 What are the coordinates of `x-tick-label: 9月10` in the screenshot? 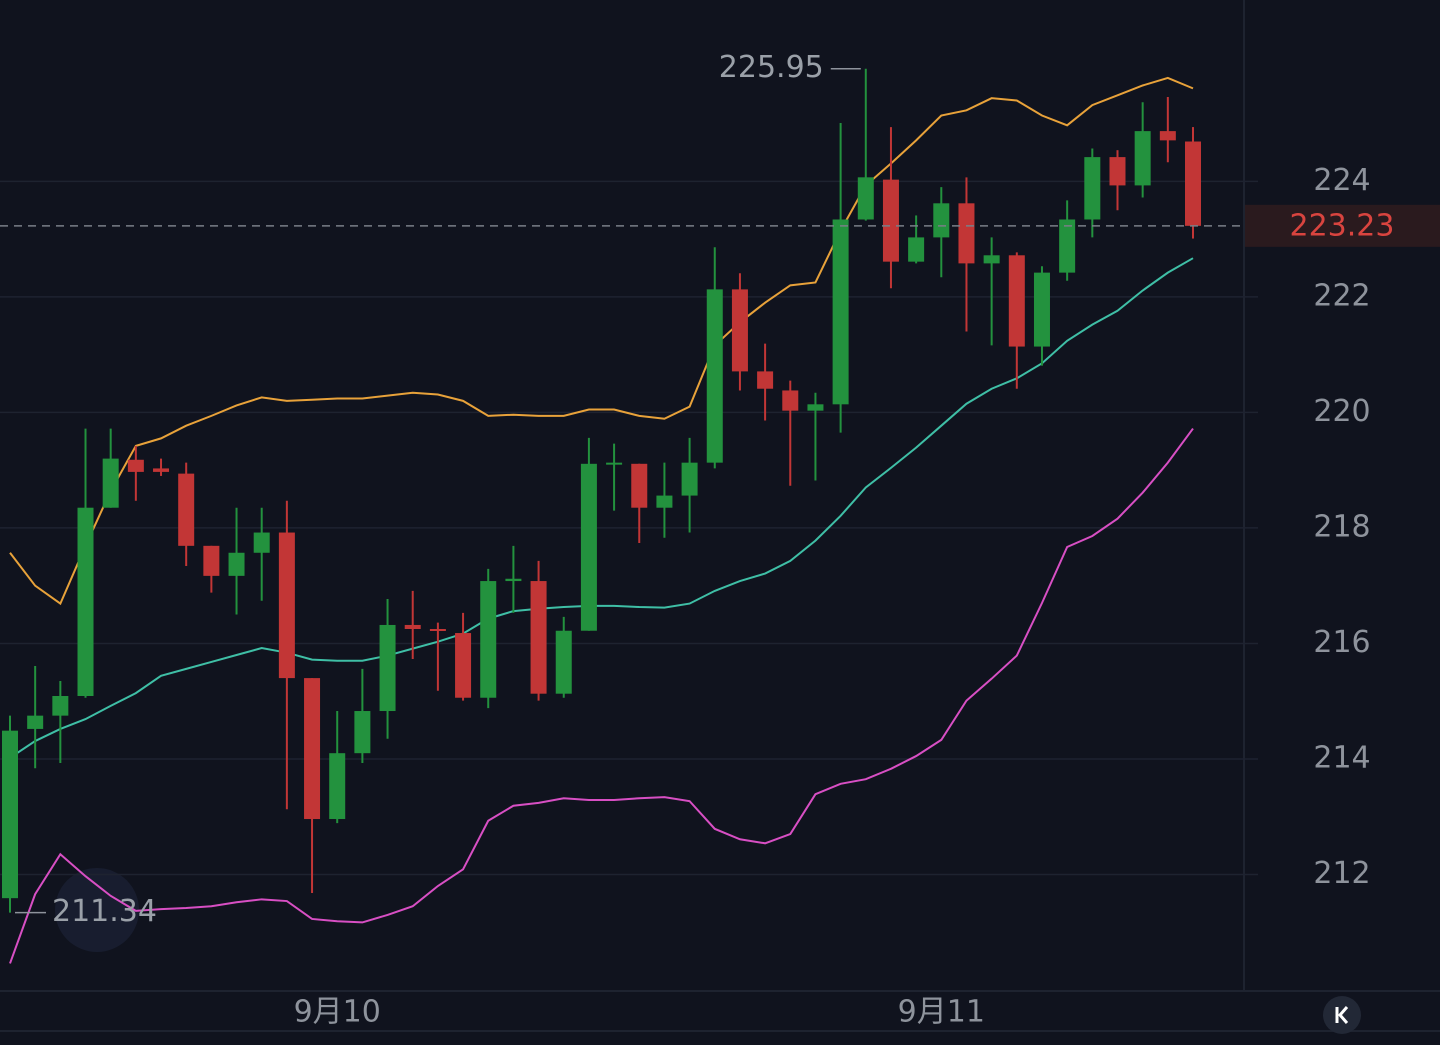 It's located at (337, 1012).